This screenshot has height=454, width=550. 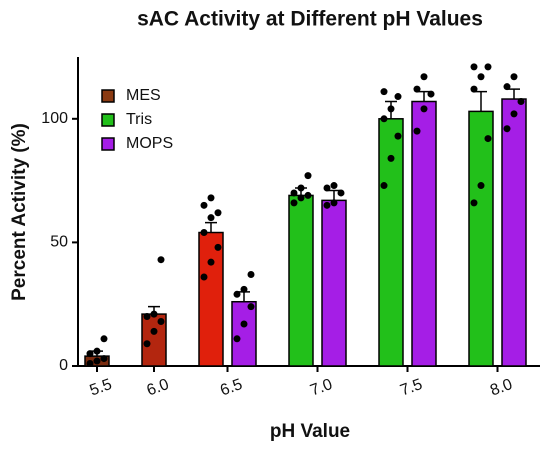 I want to click on y-tick-label: 100, so click(x=54, y=118).